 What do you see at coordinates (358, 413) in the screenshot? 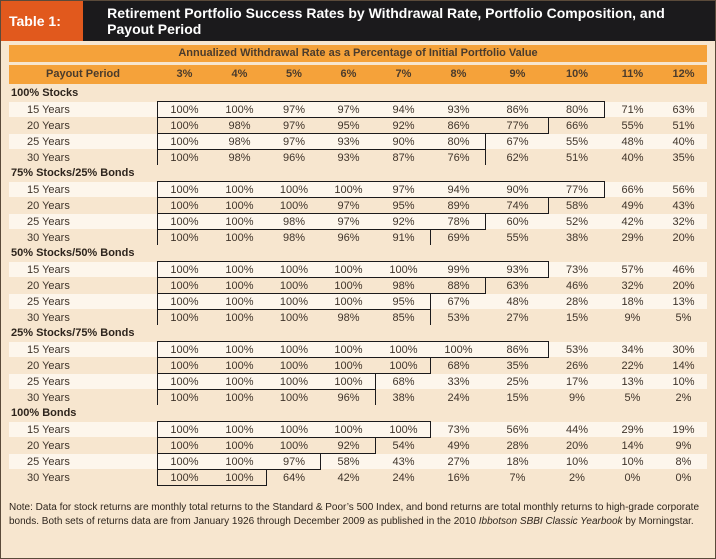
I see `group-header: 100% Bonds` at bounding box center [358, 413].